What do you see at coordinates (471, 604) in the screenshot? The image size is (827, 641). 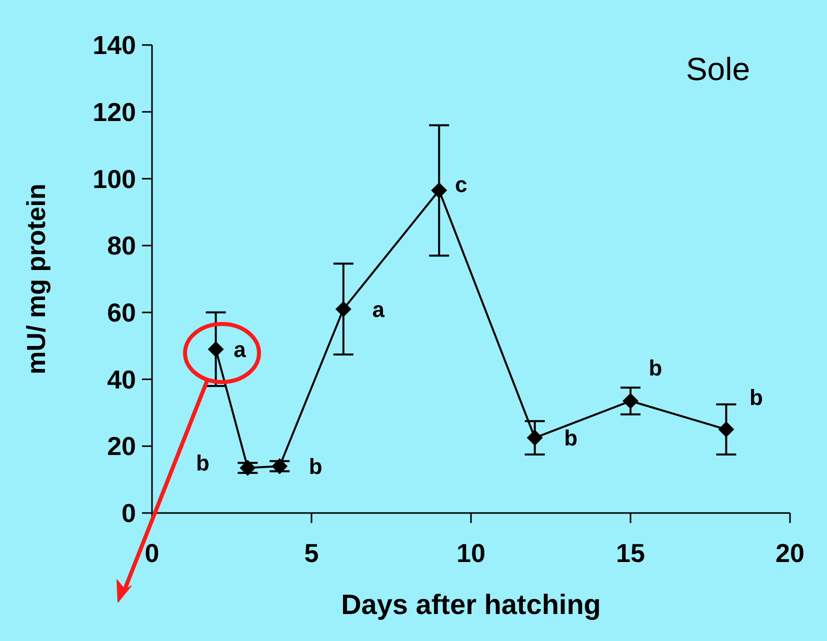 I see `x-axis-title: Days after hatching` at bounding box center [471, 604].